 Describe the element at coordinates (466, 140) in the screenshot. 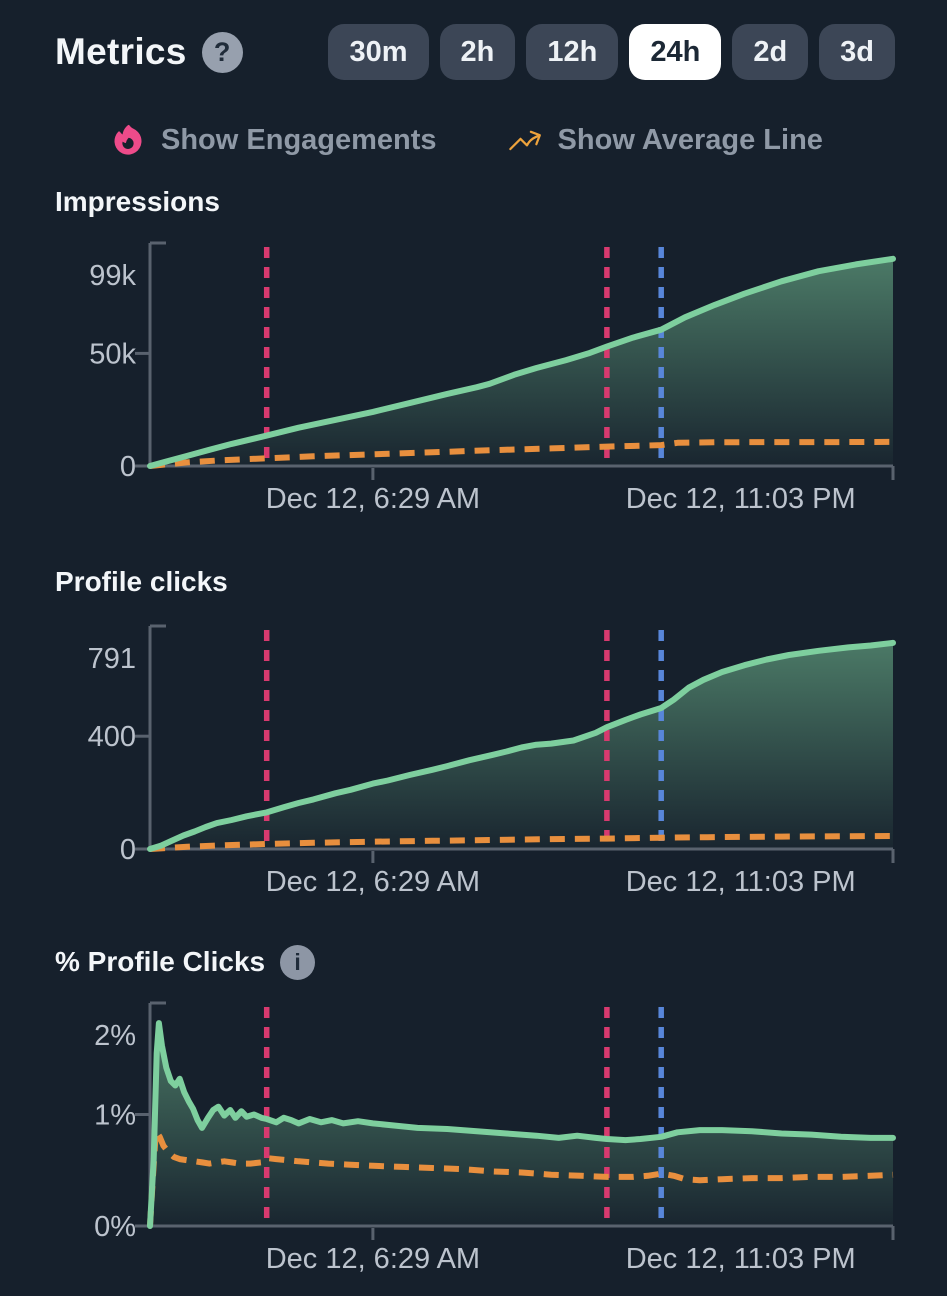

I see `chart-toggles: Show Engagements Show Average Line` at that location.